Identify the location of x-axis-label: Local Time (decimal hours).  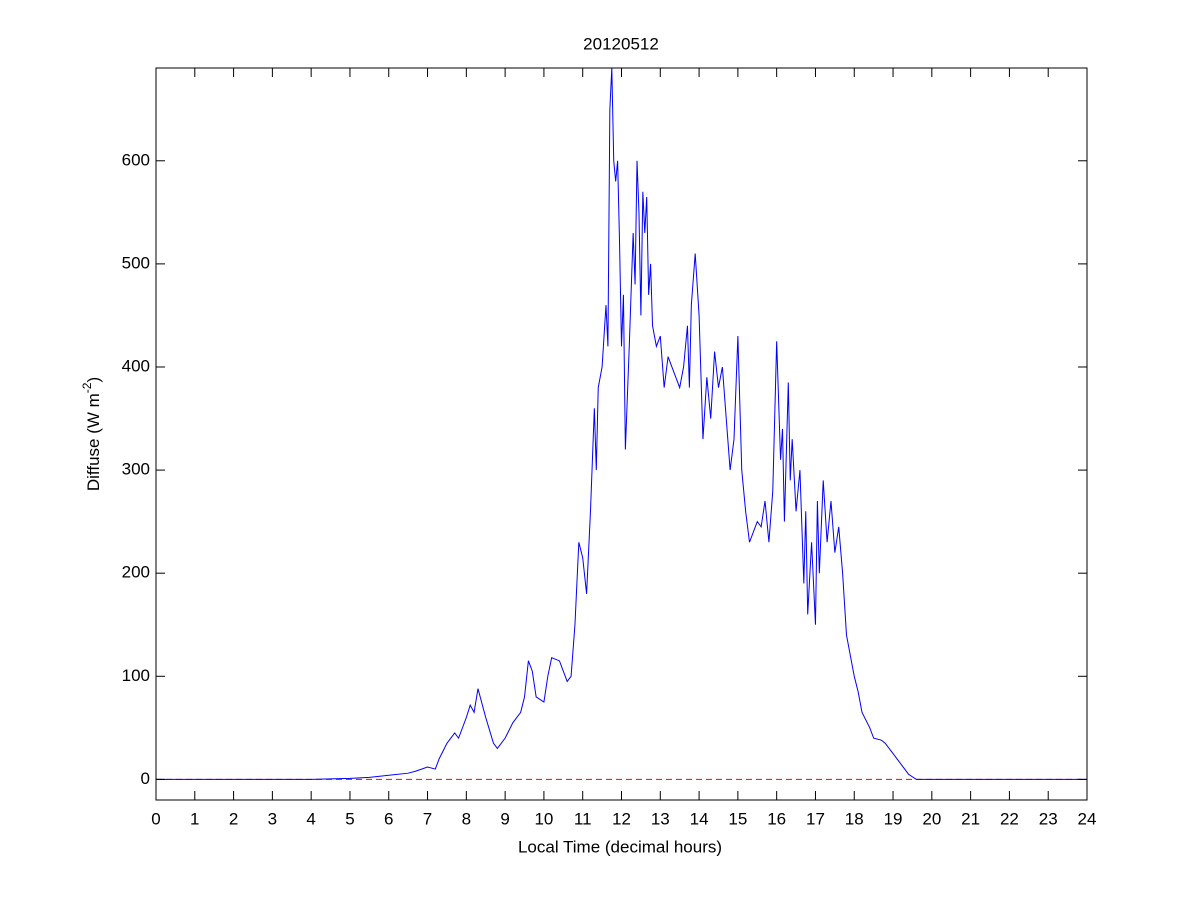
(620, 846).